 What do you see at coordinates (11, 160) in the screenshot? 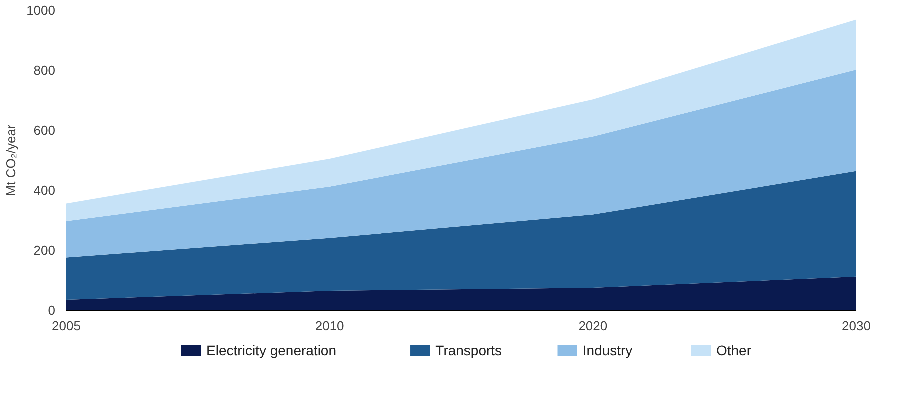
I see `y-axis-title: Mt CO₂/year` at bounding box center [11, 160].